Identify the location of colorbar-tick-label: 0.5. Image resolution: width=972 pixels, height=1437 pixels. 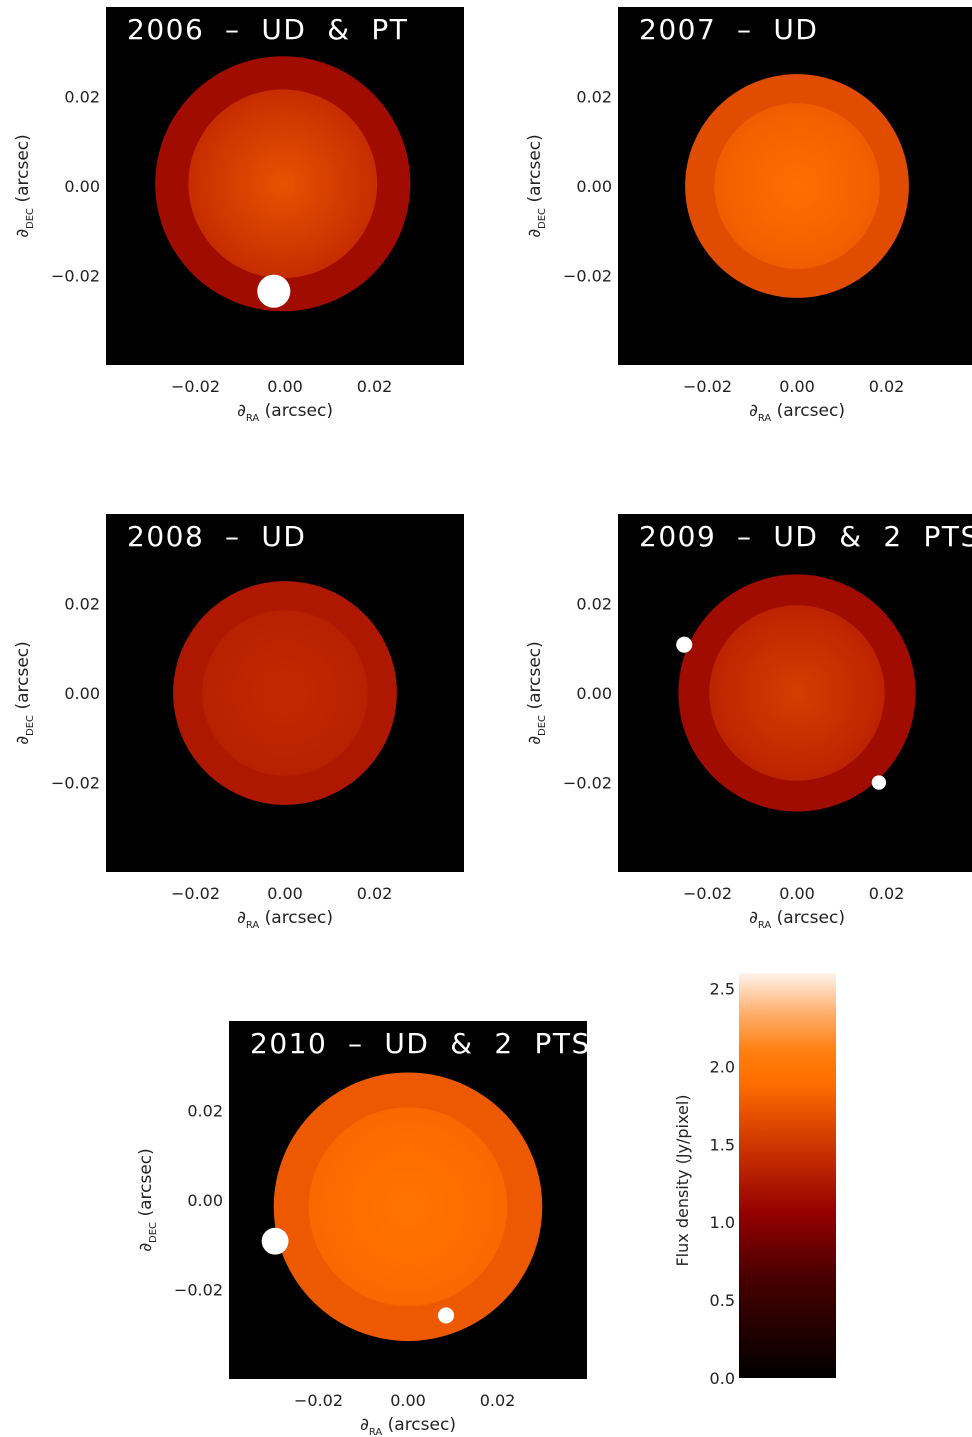
(722, 1300).